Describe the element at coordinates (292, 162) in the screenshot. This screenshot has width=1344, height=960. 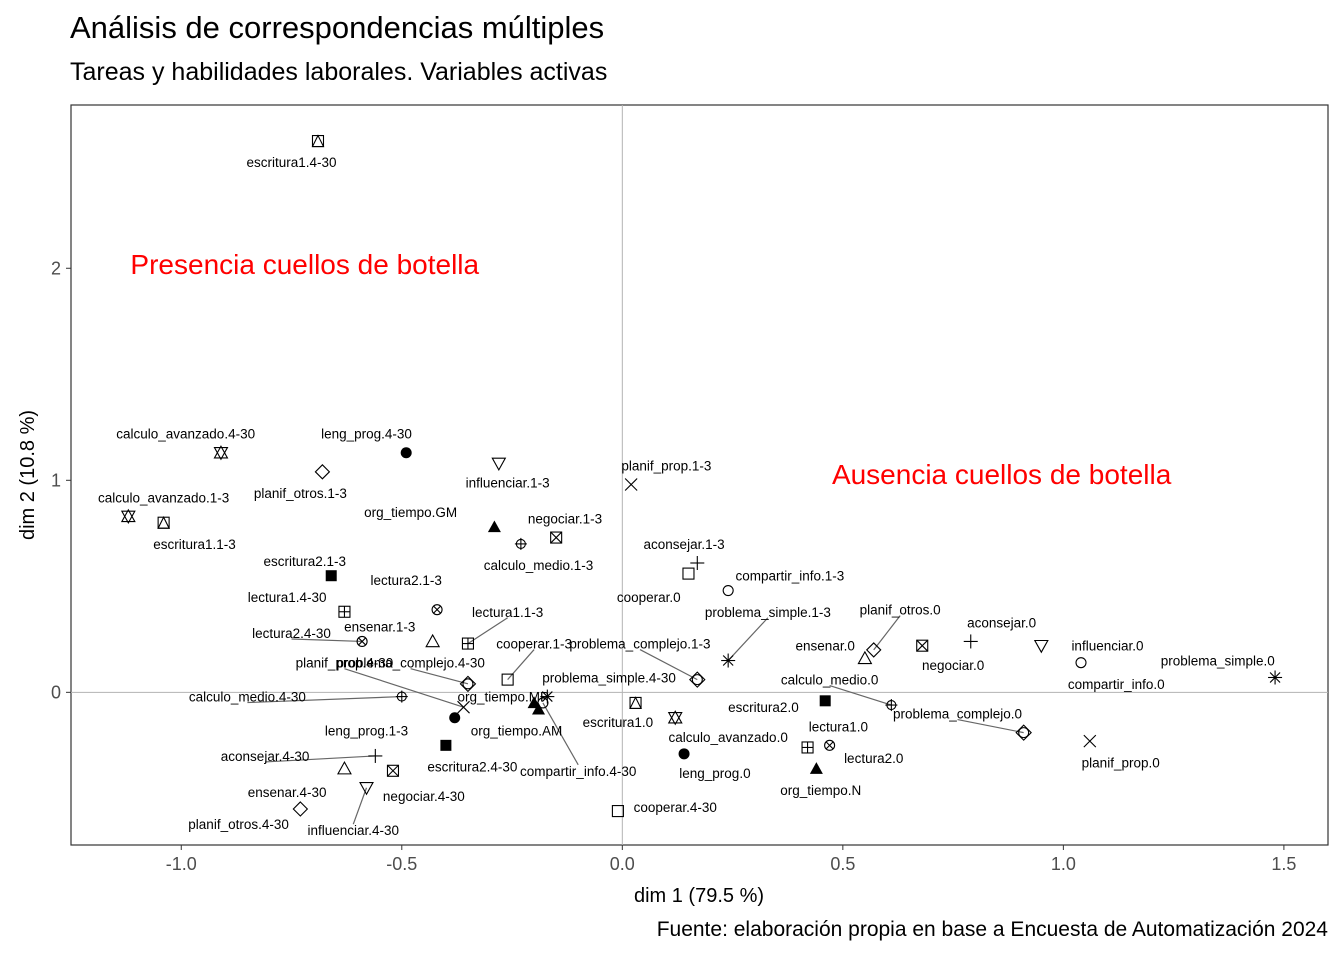
I see `point-label: escritura1.4-30` at that location.